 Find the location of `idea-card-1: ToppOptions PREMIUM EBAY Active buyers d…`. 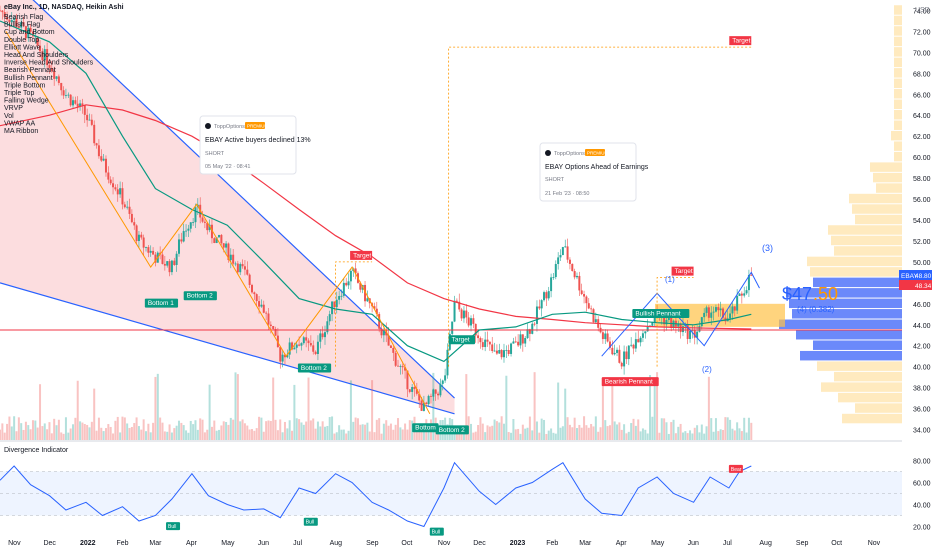

idea-card-1: ToppOptions PREMIUM EBAY Active buyers d… is located at coordinates (255, 145).